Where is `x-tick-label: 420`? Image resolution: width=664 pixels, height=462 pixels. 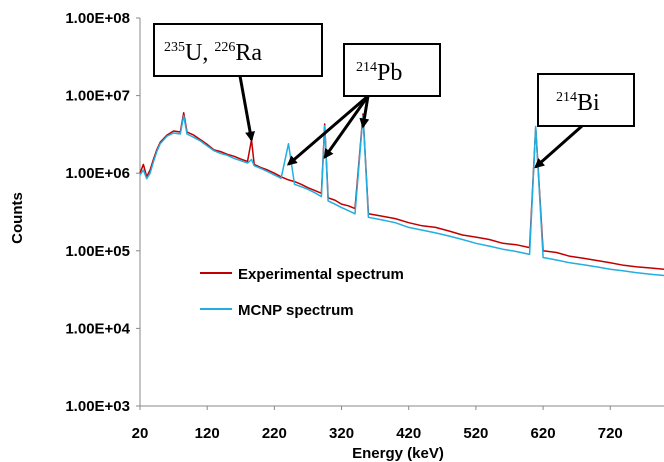
x-tick-label: 420 is located at coordinates (408, 433).